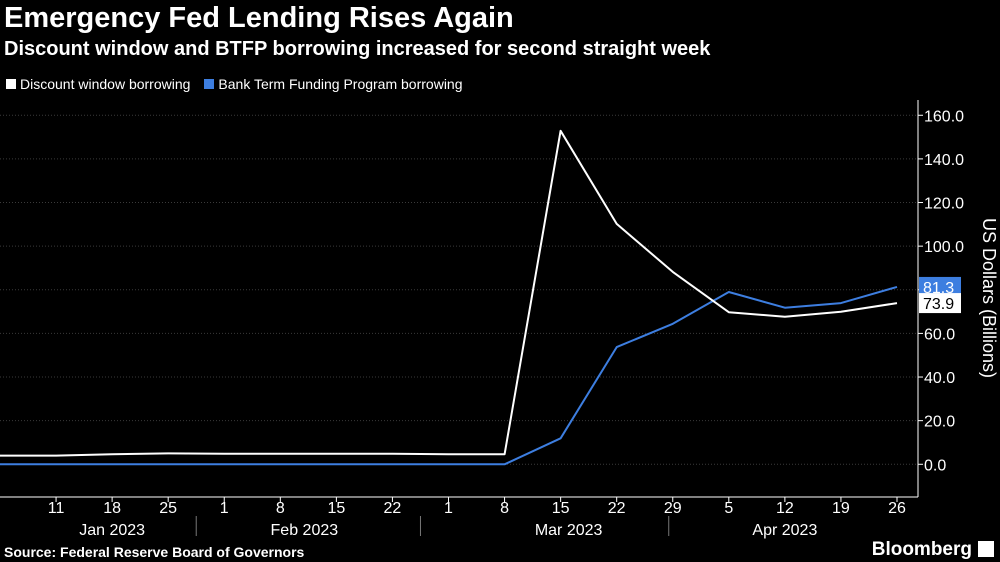 The image size is (1000, 562). I want to click on end-label-discount: 73.9, so click(938, 304).